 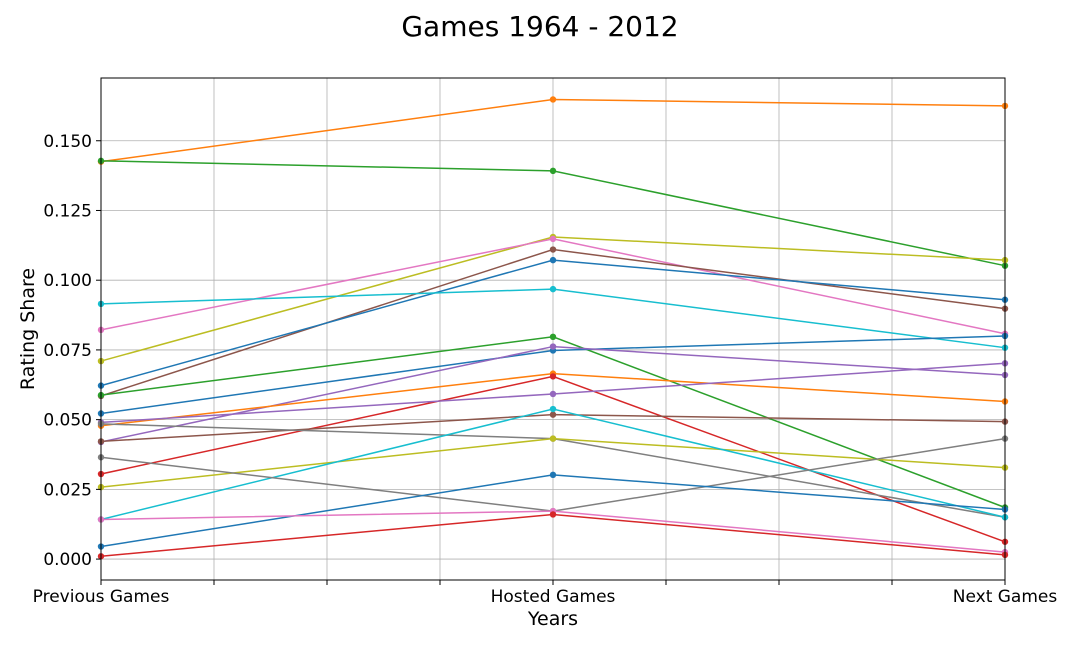 I want to click on y-axis-label: Rating Share, so click(x=28, y=329).